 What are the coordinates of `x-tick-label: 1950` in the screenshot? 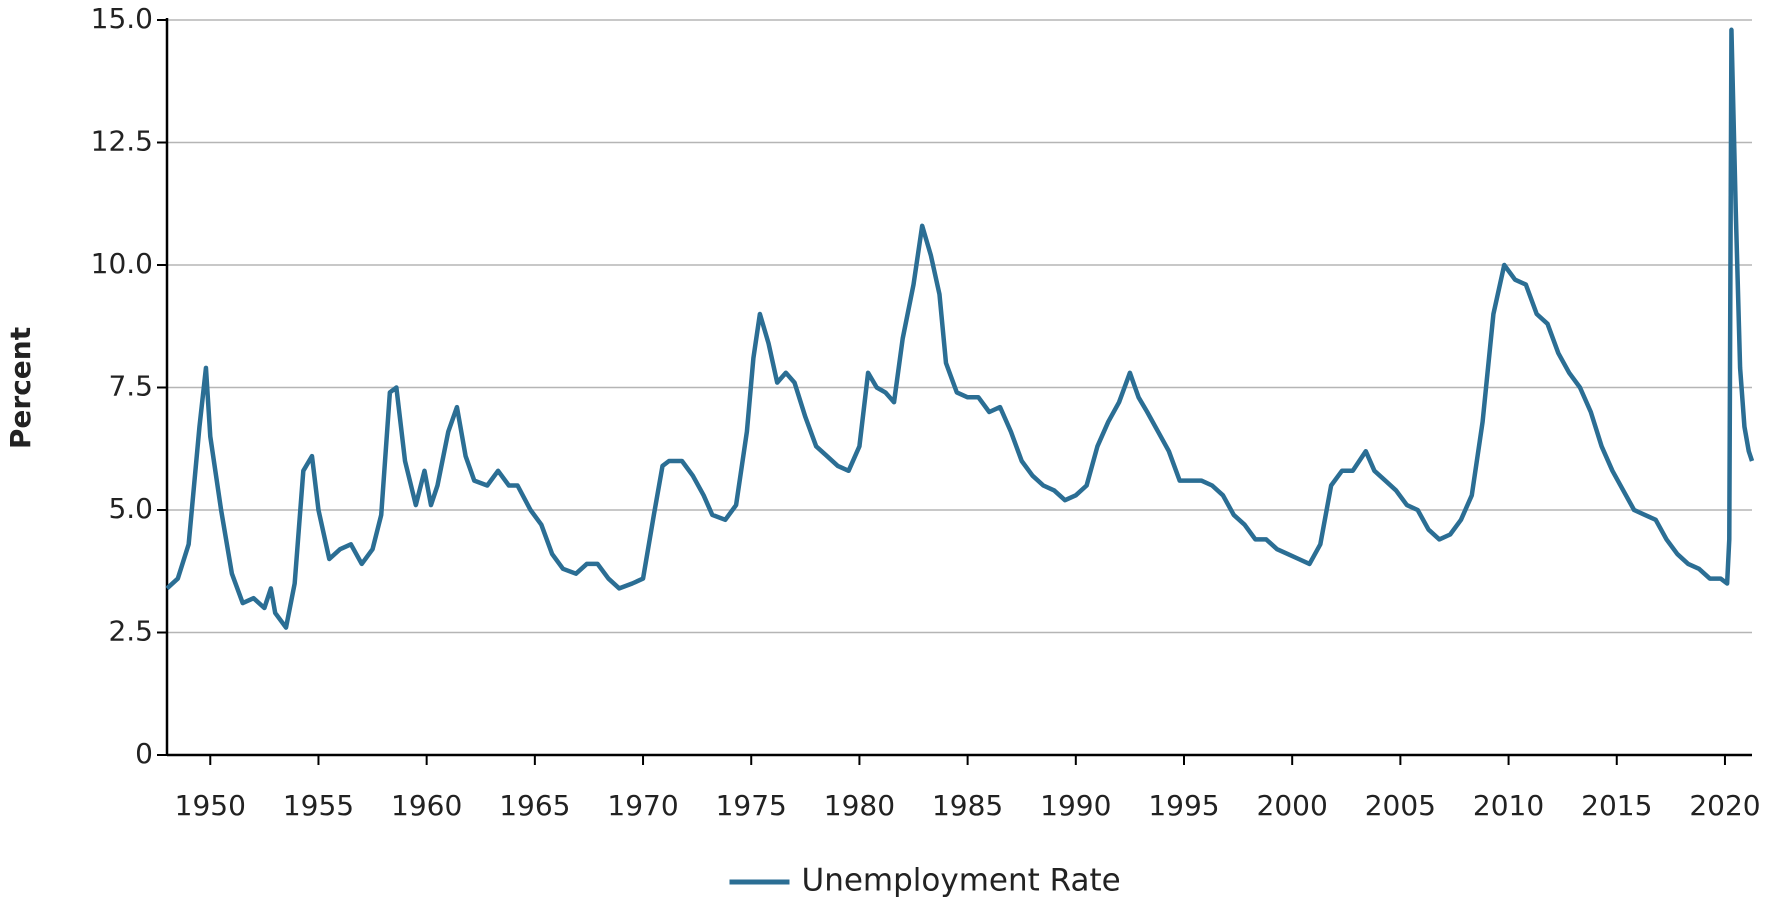 It's located at (210, 805).